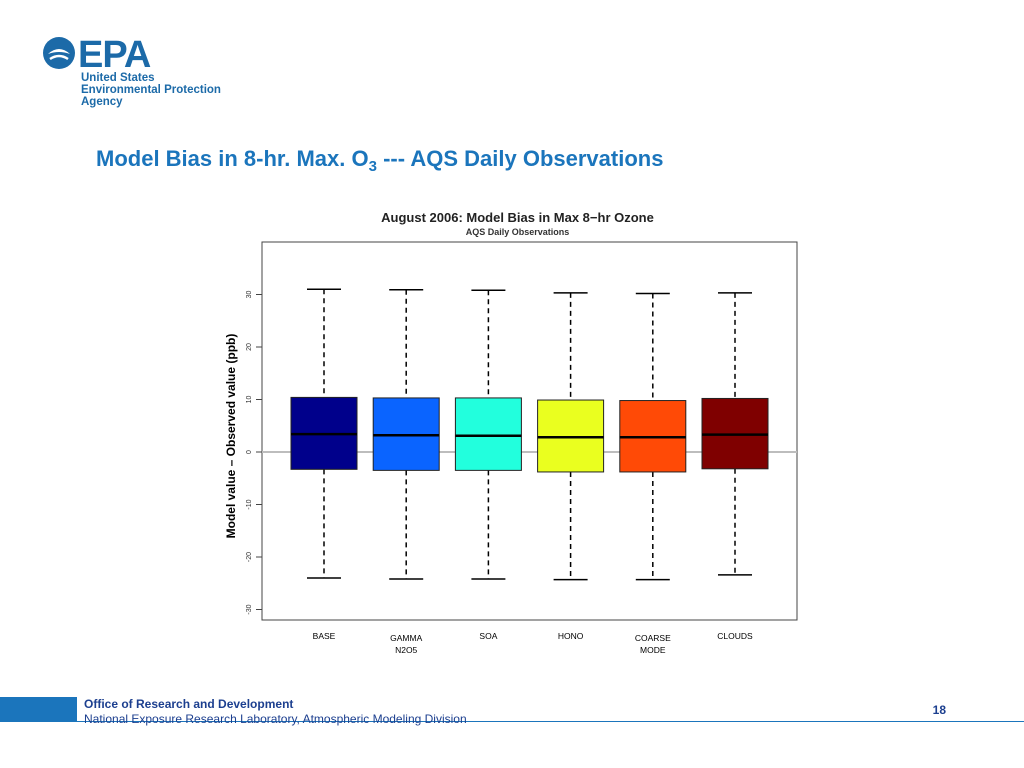  What do you see at coordinates (249, 609) in the screenshot?
I see `y-tick-label: -30` at bounding box center [249, 609].